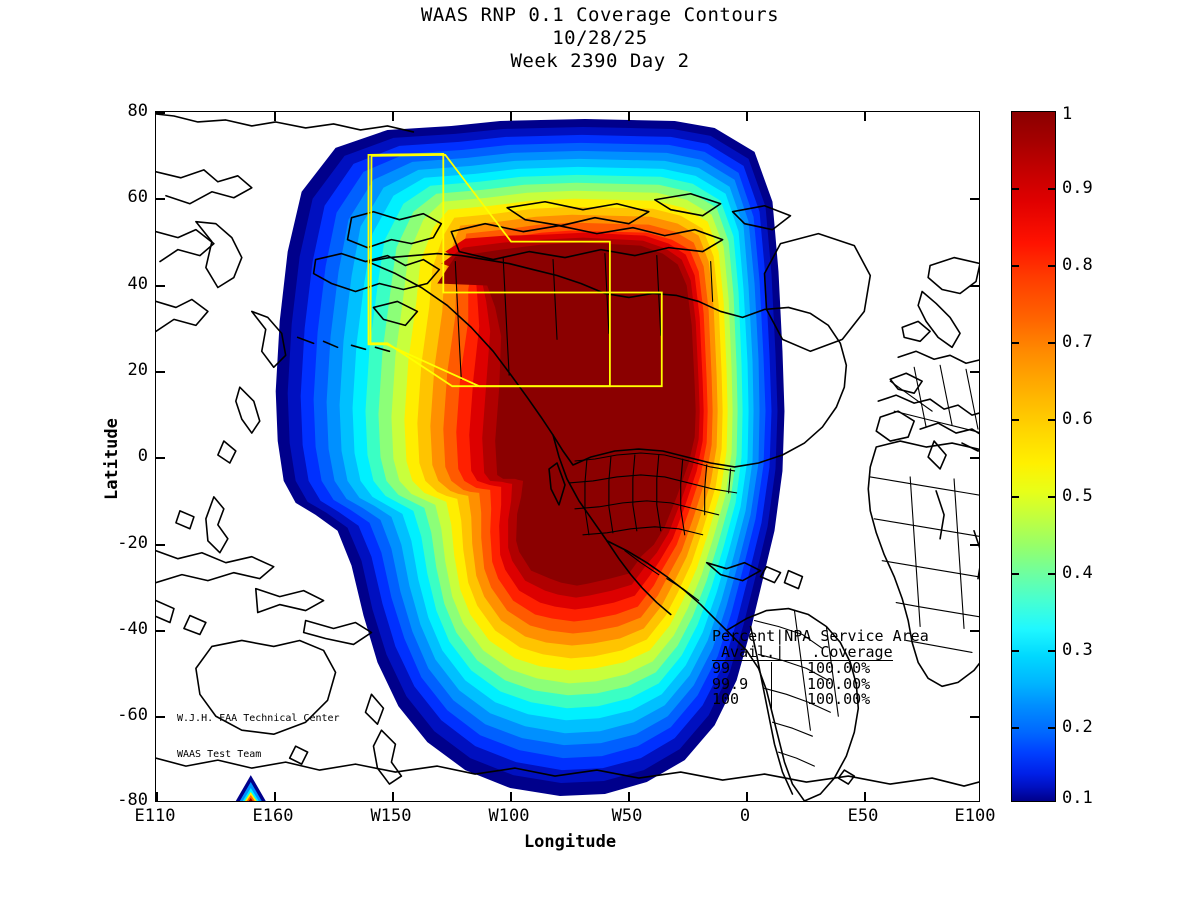 This screenshot has height=900, width=1200. Describe the element at coordinates (744, 636) in the screenshot. I see `stats-header-left-1: Percent` at that location.